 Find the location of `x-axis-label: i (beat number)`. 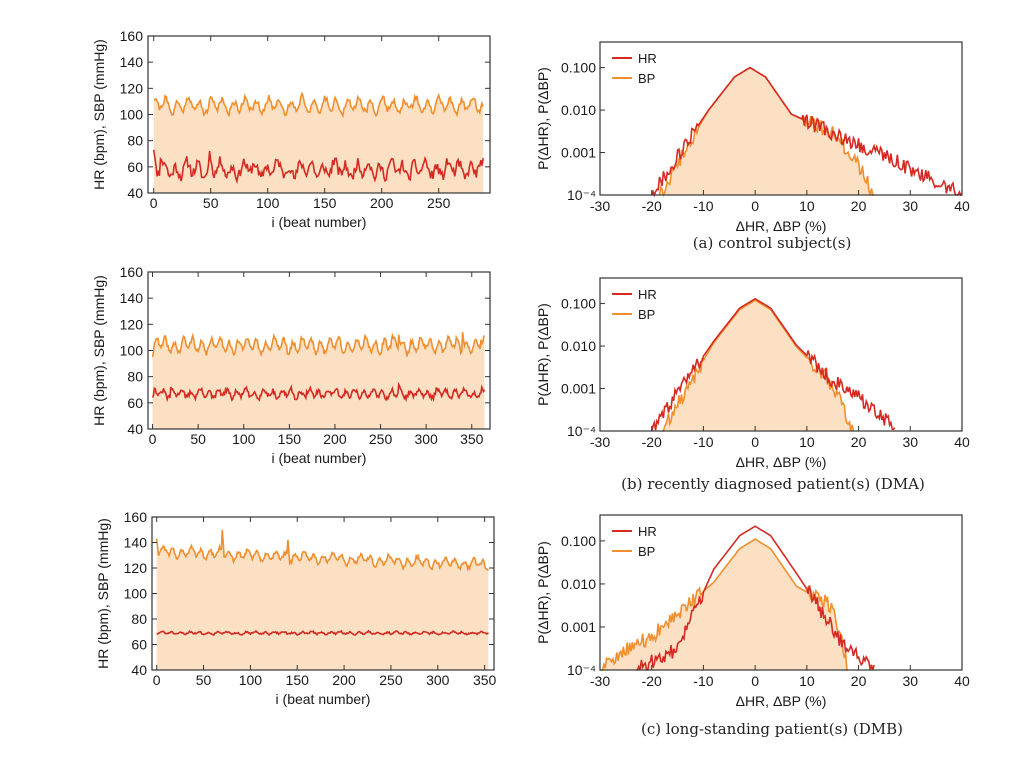

x-axis-label: i (beat number) is located at coordinates (319, 222).